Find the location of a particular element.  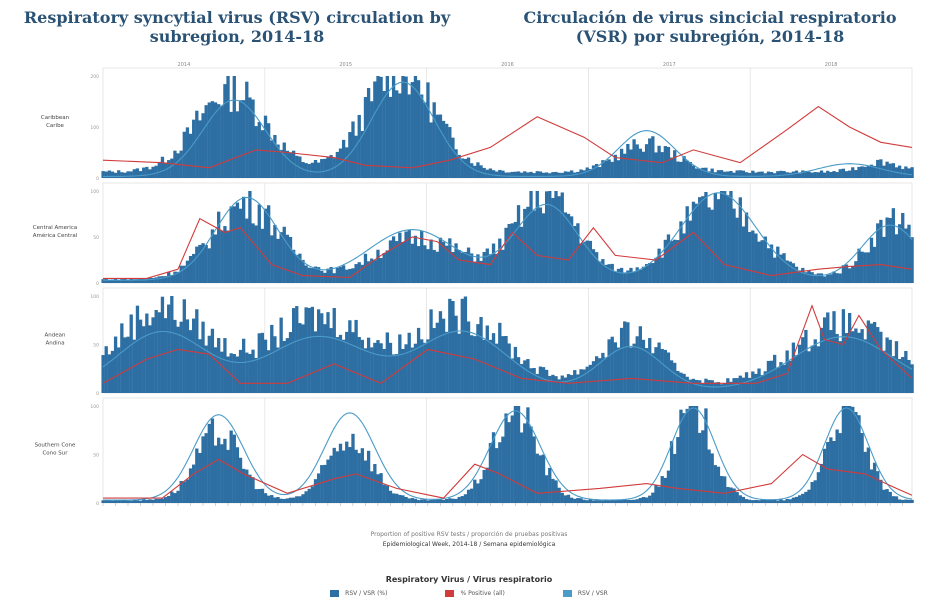

positive-line is located at coordinates (508, 476).